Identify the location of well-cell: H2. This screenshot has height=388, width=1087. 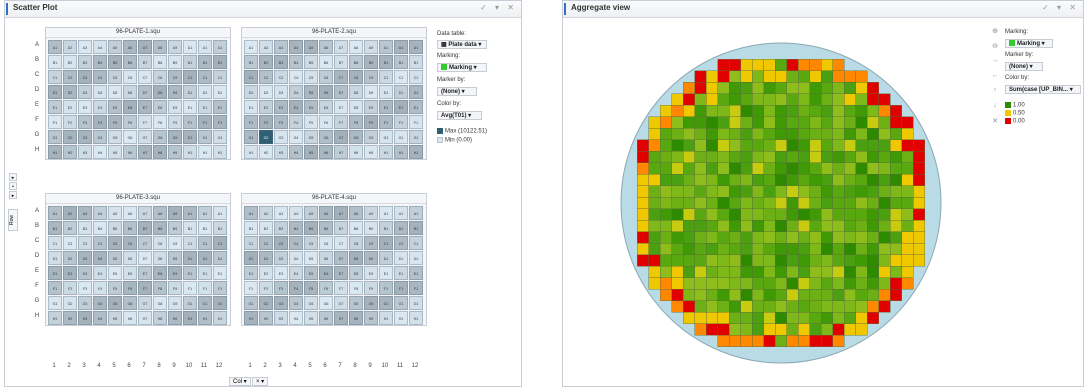
(266, 152).